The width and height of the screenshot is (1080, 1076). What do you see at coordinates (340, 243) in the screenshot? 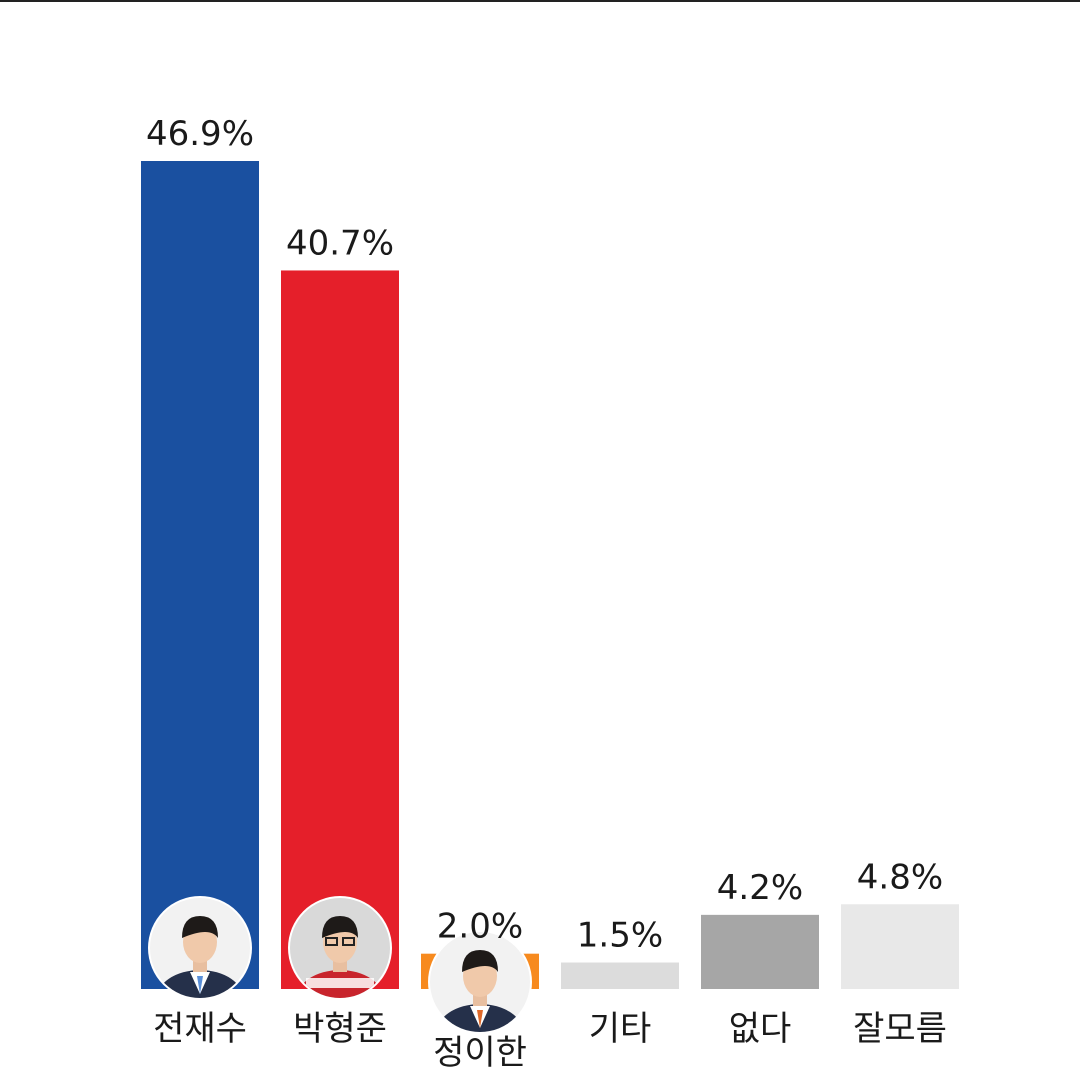
I see `value-label-2: 40.7%` at bounding box center [340, 243].